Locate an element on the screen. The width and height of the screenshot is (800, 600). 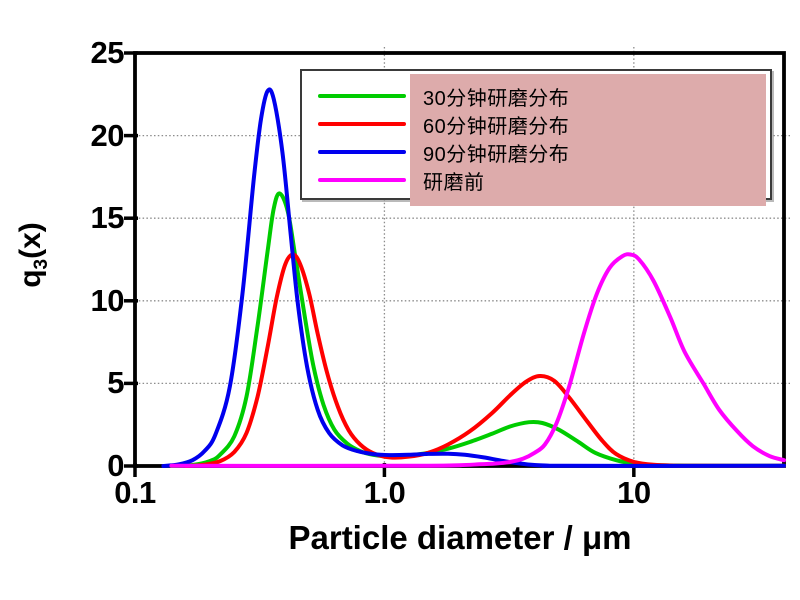
legend-item: 研磨前 is located at coordinates (536, 180).